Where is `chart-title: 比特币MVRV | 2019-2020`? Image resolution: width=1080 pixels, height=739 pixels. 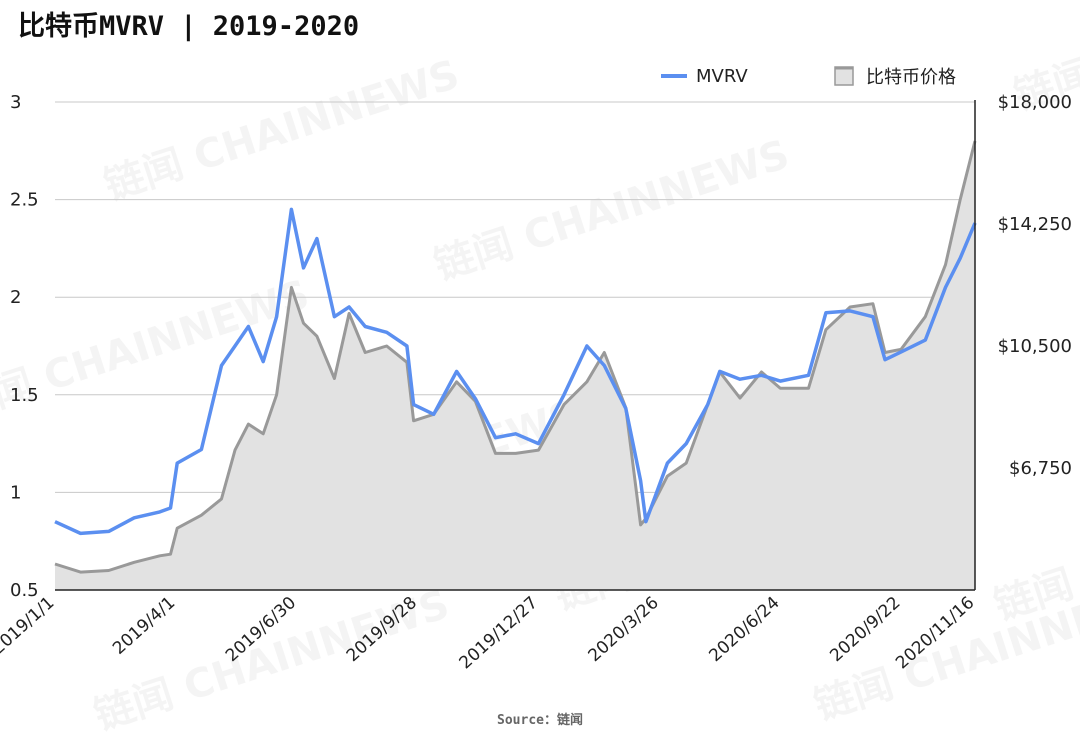
chart-title: 比特币MVRV | 2019-2020 is located at coordinates (188, 26).